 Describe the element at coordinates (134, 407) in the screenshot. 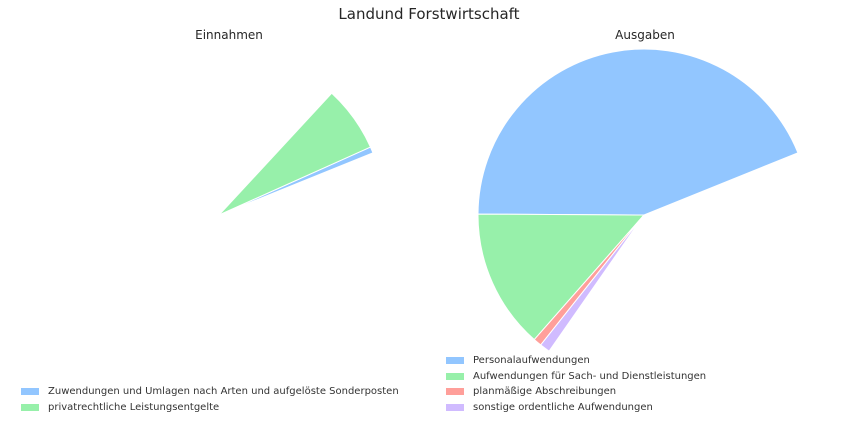

I see `legend-label: privatrechtliche Leistungsentgelte` at that location.